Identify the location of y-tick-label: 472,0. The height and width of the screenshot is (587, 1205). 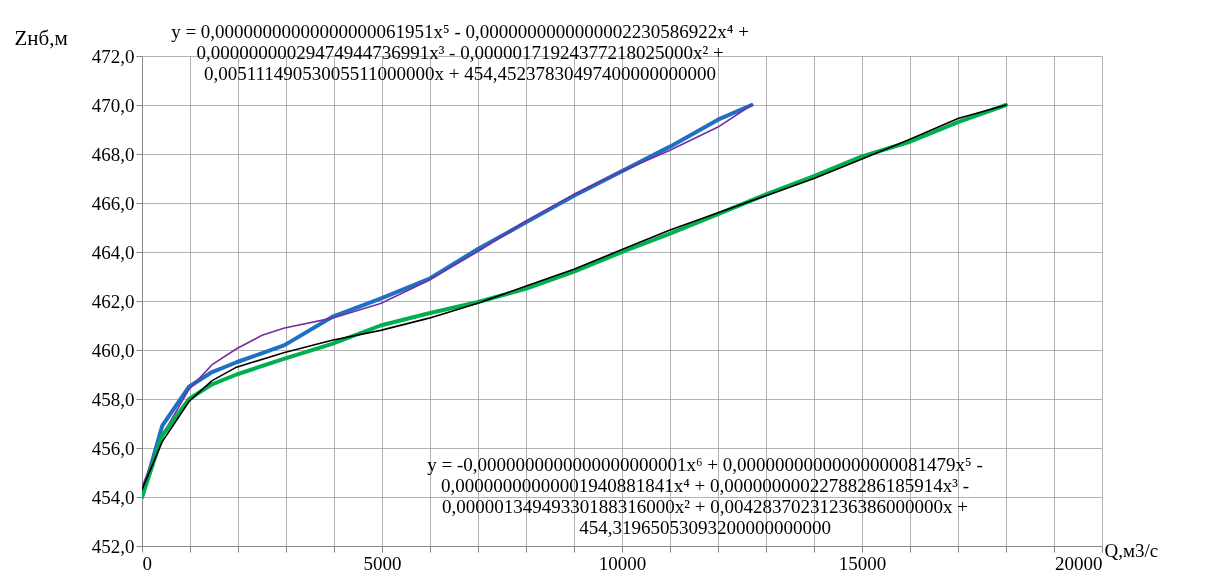
(113, 56).